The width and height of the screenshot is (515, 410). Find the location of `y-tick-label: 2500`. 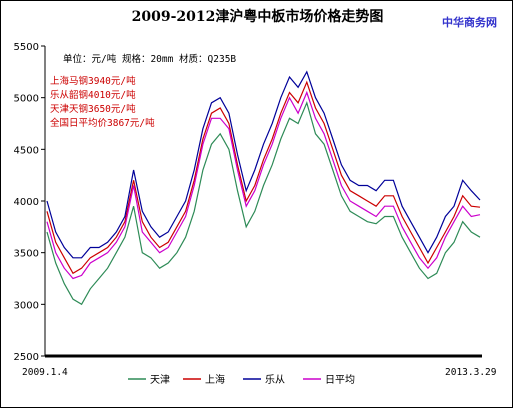

y-tick-label: 2500 is located at coordinates (26, 357).